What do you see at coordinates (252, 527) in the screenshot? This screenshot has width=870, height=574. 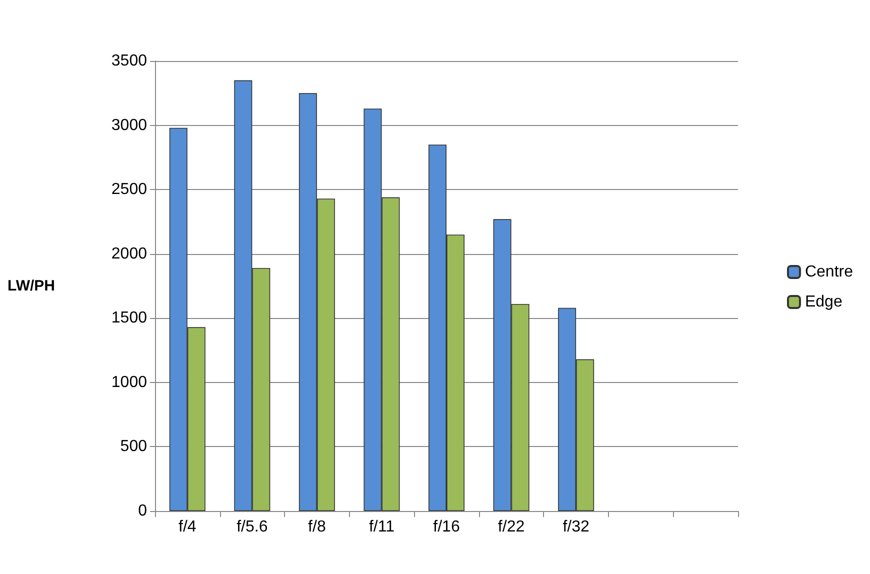 I see `x-tick-label: f/5.6` at bounding box center [252, 527].